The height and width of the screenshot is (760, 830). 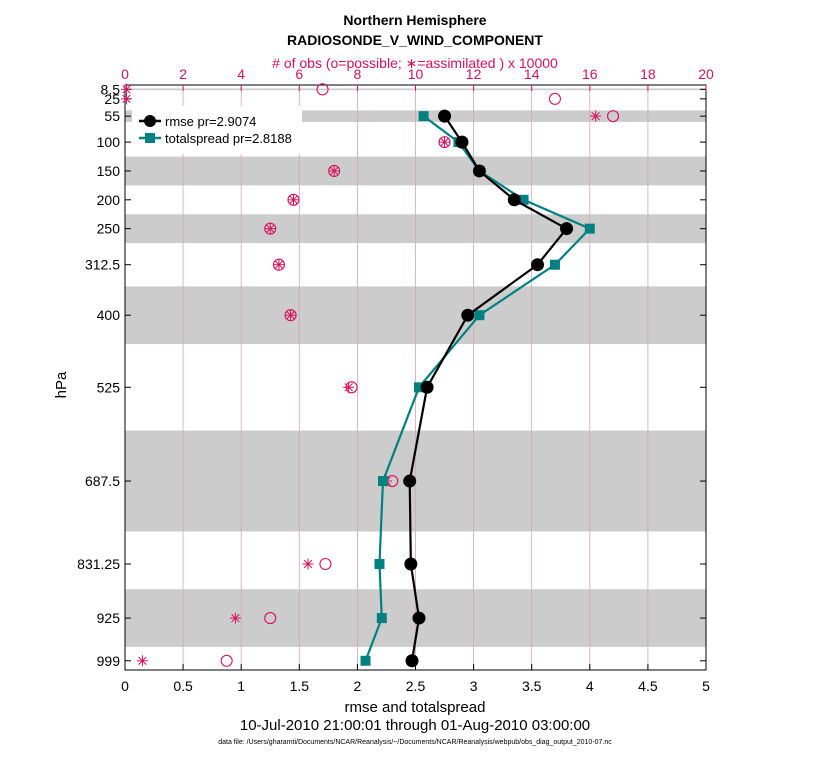 What do you see at coordinates (241, 686) in the screenshot?
I see `x-tick-label: 1` at bounding box center [241, 686].